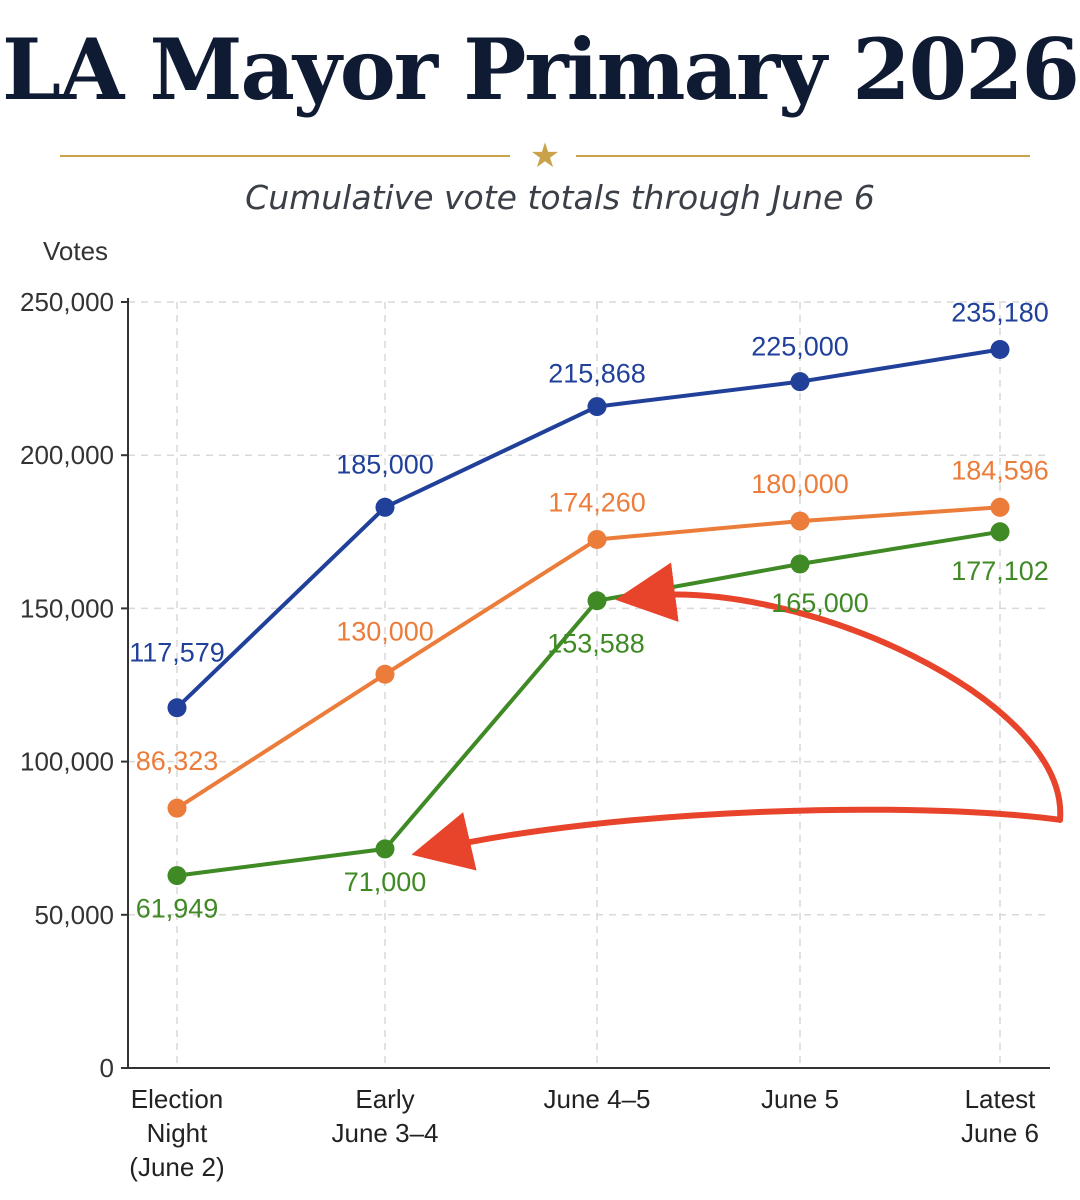 The width and height of the screenshot is (1080, 1200). I want to click on data-label: 215,868, so click(597, 374).